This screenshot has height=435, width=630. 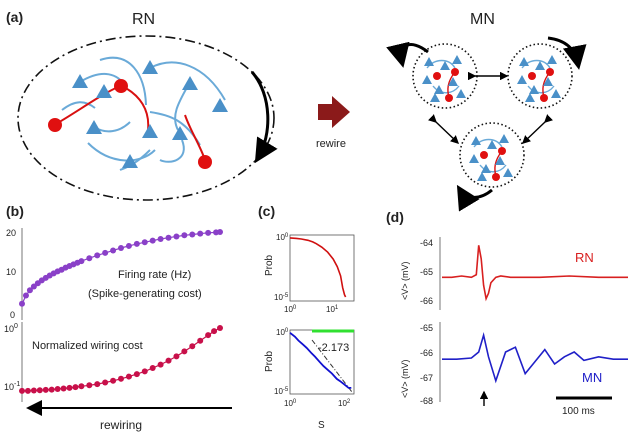 I want to click on b-top-ytick-20: 20, so click(x=11, y=233).